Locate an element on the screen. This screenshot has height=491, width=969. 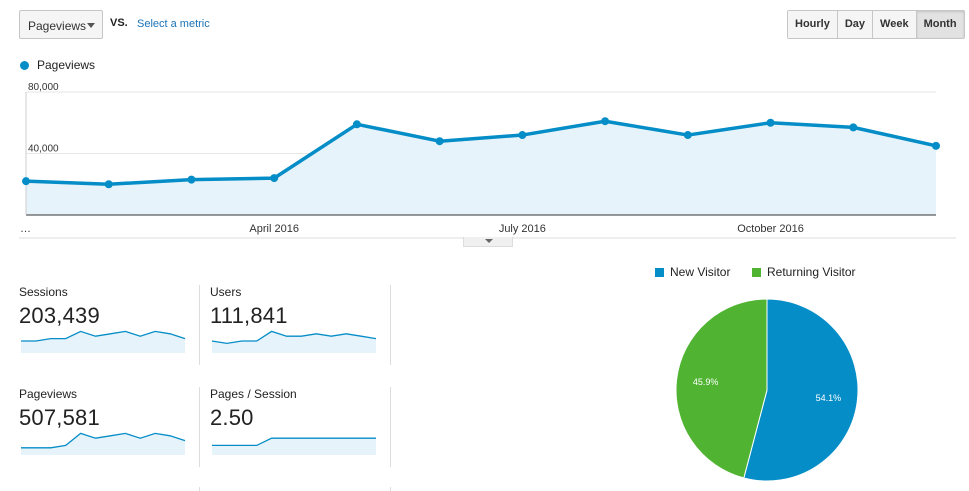
users-sparkline is located at coordinates (294, 341).